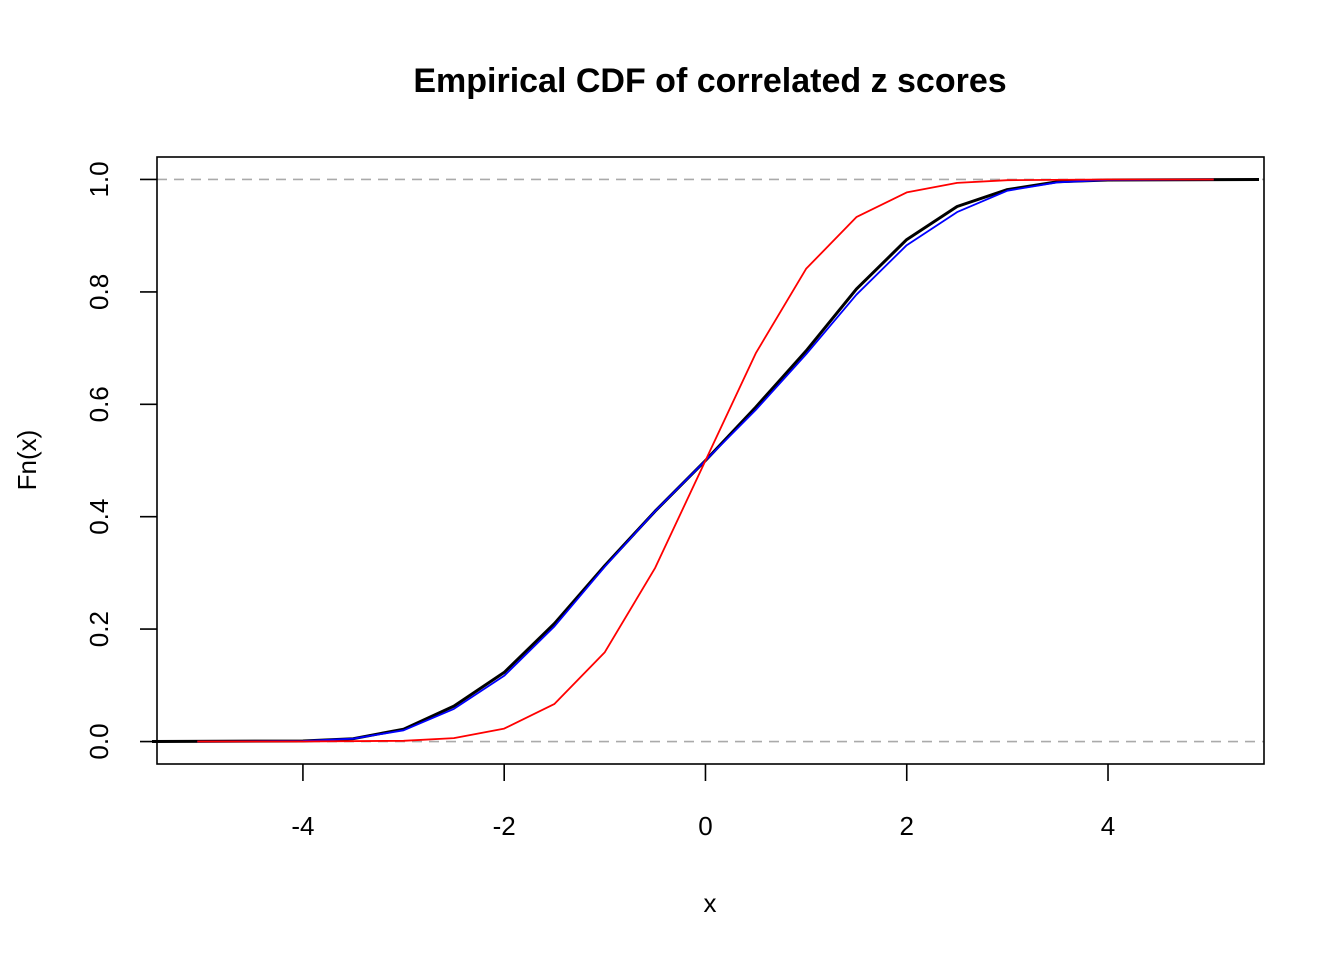 Image resolution: width=1344 pixels, height=960 pixels. I want to click on x-tick-label: -2, so click(504, 826).